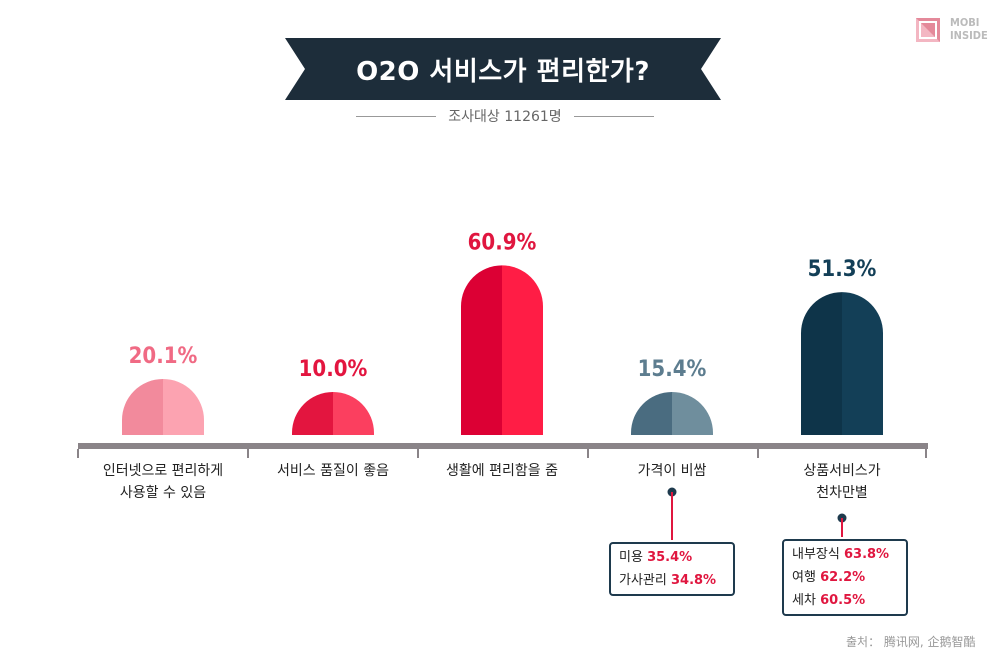 The height and width of the screenshot is (661, 1000). I want to click on value-label: 20.1%, so click(163, 356).